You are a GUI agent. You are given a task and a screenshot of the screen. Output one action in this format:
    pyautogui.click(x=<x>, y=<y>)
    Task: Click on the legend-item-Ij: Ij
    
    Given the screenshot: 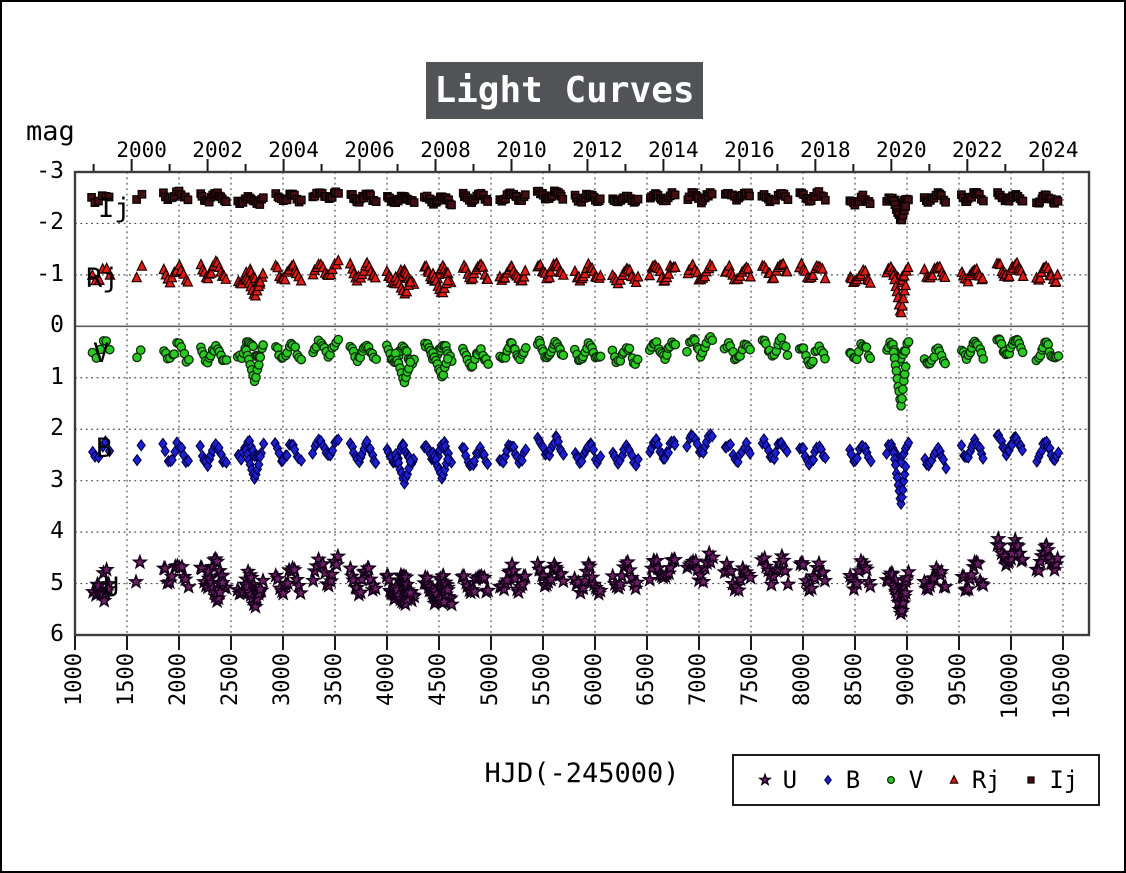 What is the action you would take?
    pyautogui.click(x=1049, y=780)
    